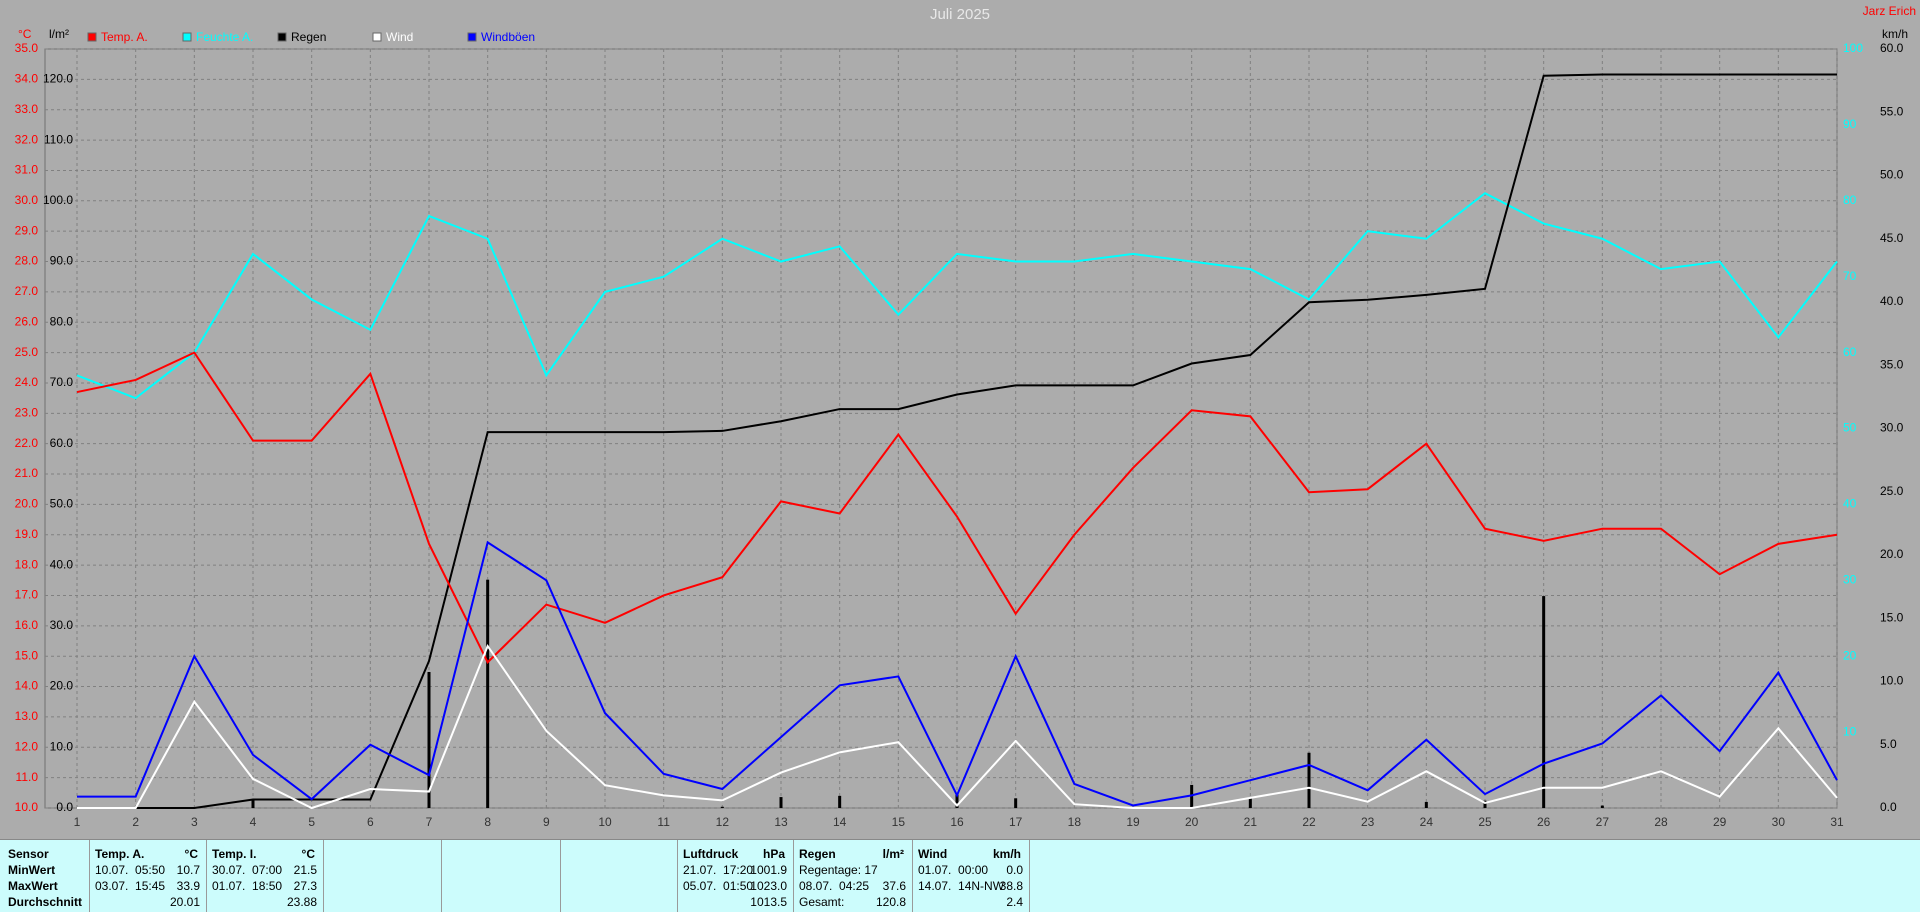 This screenshot has width=1920, height=912. Describe the element at coordinates (838, 870) in the screenshot. I see `stats-cell: Regentage: 17` at that location.